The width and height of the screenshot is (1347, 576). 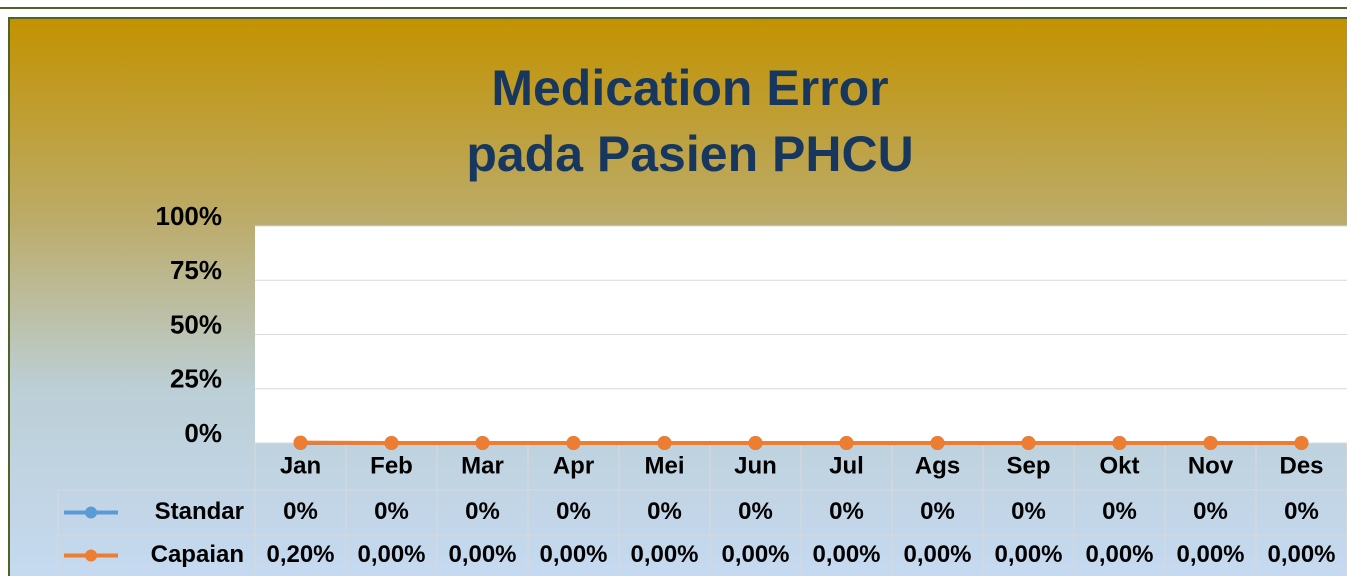 What do you see at coordinates (755, 465) in the screenshot?
I see `x-tick-label: Jun` at bounding box center [755, 465].